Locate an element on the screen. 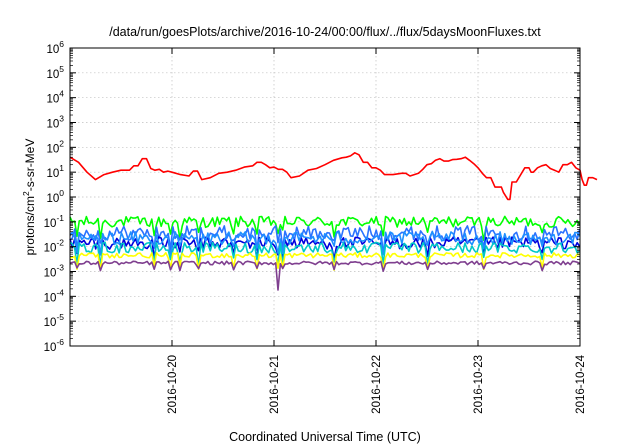 This screenshot has height=448, width=640. y-tick-label: 10⁻³ is located at coordinates (54, 271).